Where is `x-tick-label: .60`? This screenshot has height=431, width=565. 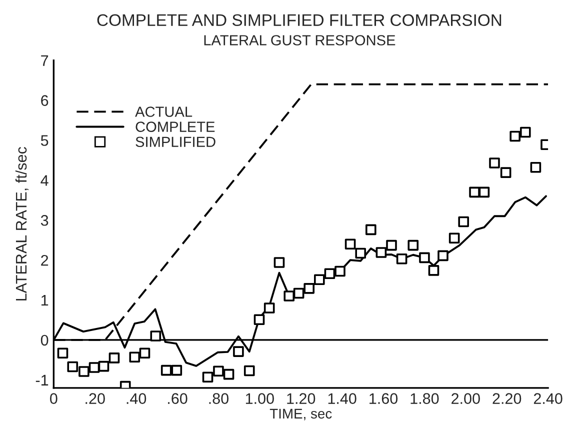
x-tick-label: .60 is located at coordinates (178, 398).